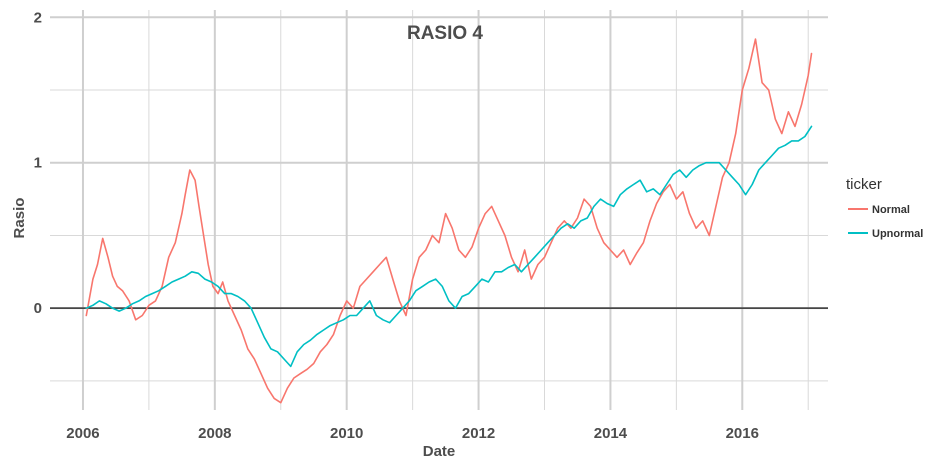  What do you see at coordinates (864, 184) in the screenshot?
I see `legend-title: ticker` at bounding box center [864, 184].